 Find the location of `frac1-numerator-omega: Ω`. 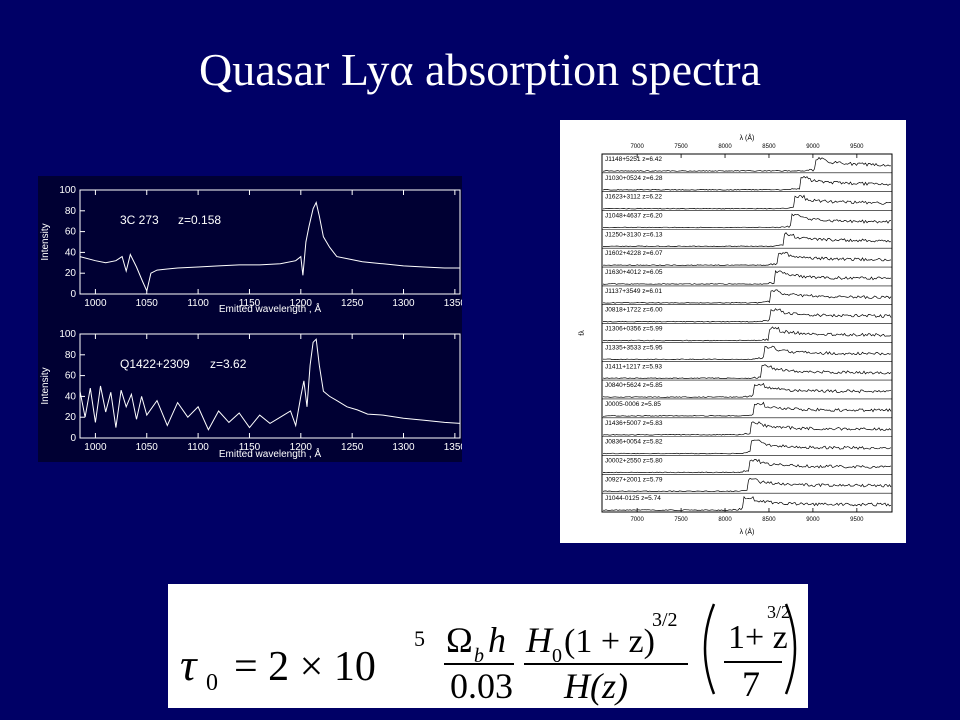

frac1-numerator-omega: Ω is located at coordinates (459, 640).